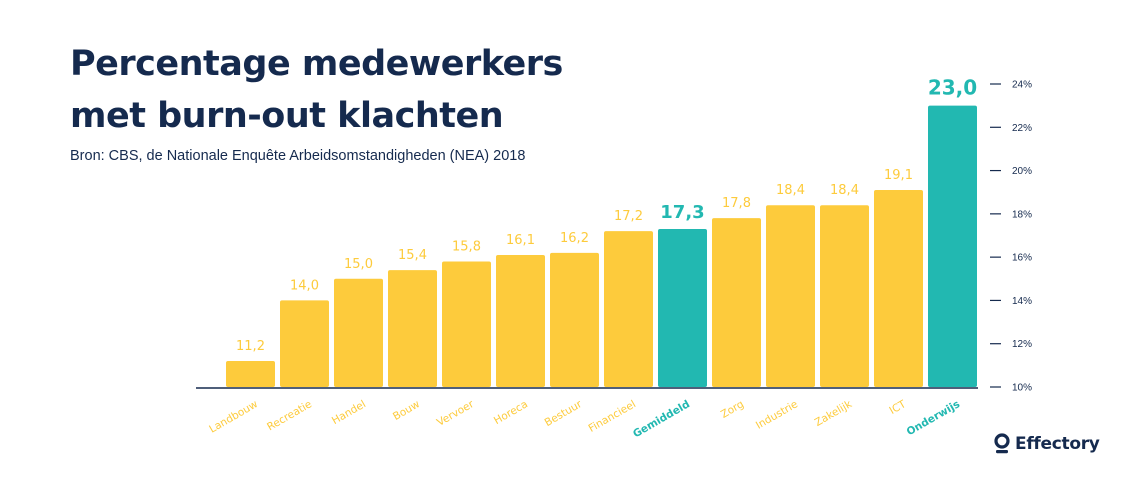 This screenshot has width=1140, height=480. I want to click on chart-title-line-2: met burn-out klachten, so click(287, 116).